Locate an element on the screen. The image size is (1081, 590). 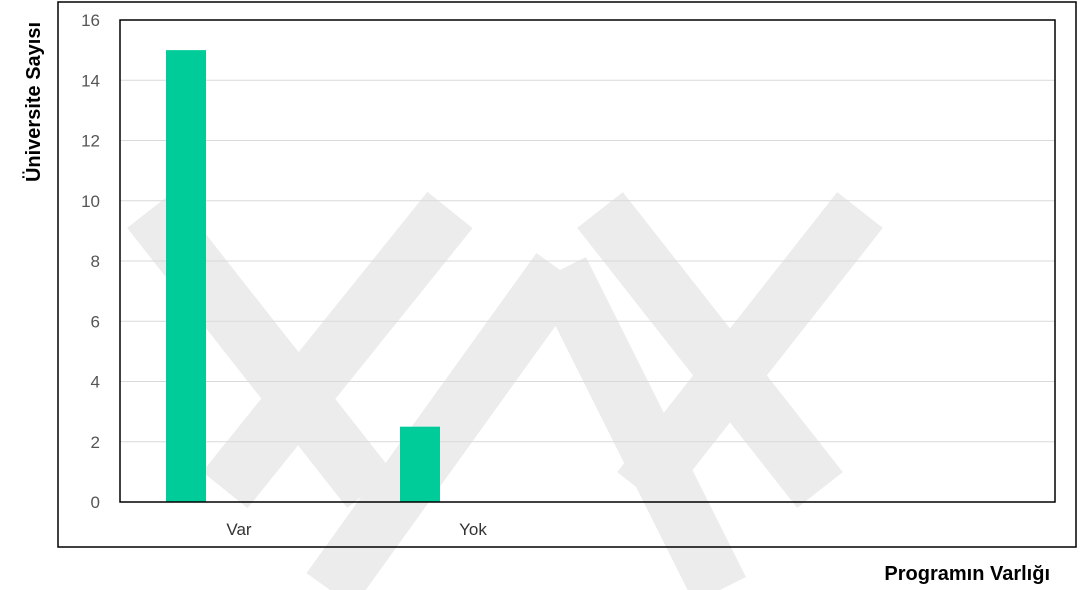
y-tick-label: 0 is located at coordinates (95, 502).